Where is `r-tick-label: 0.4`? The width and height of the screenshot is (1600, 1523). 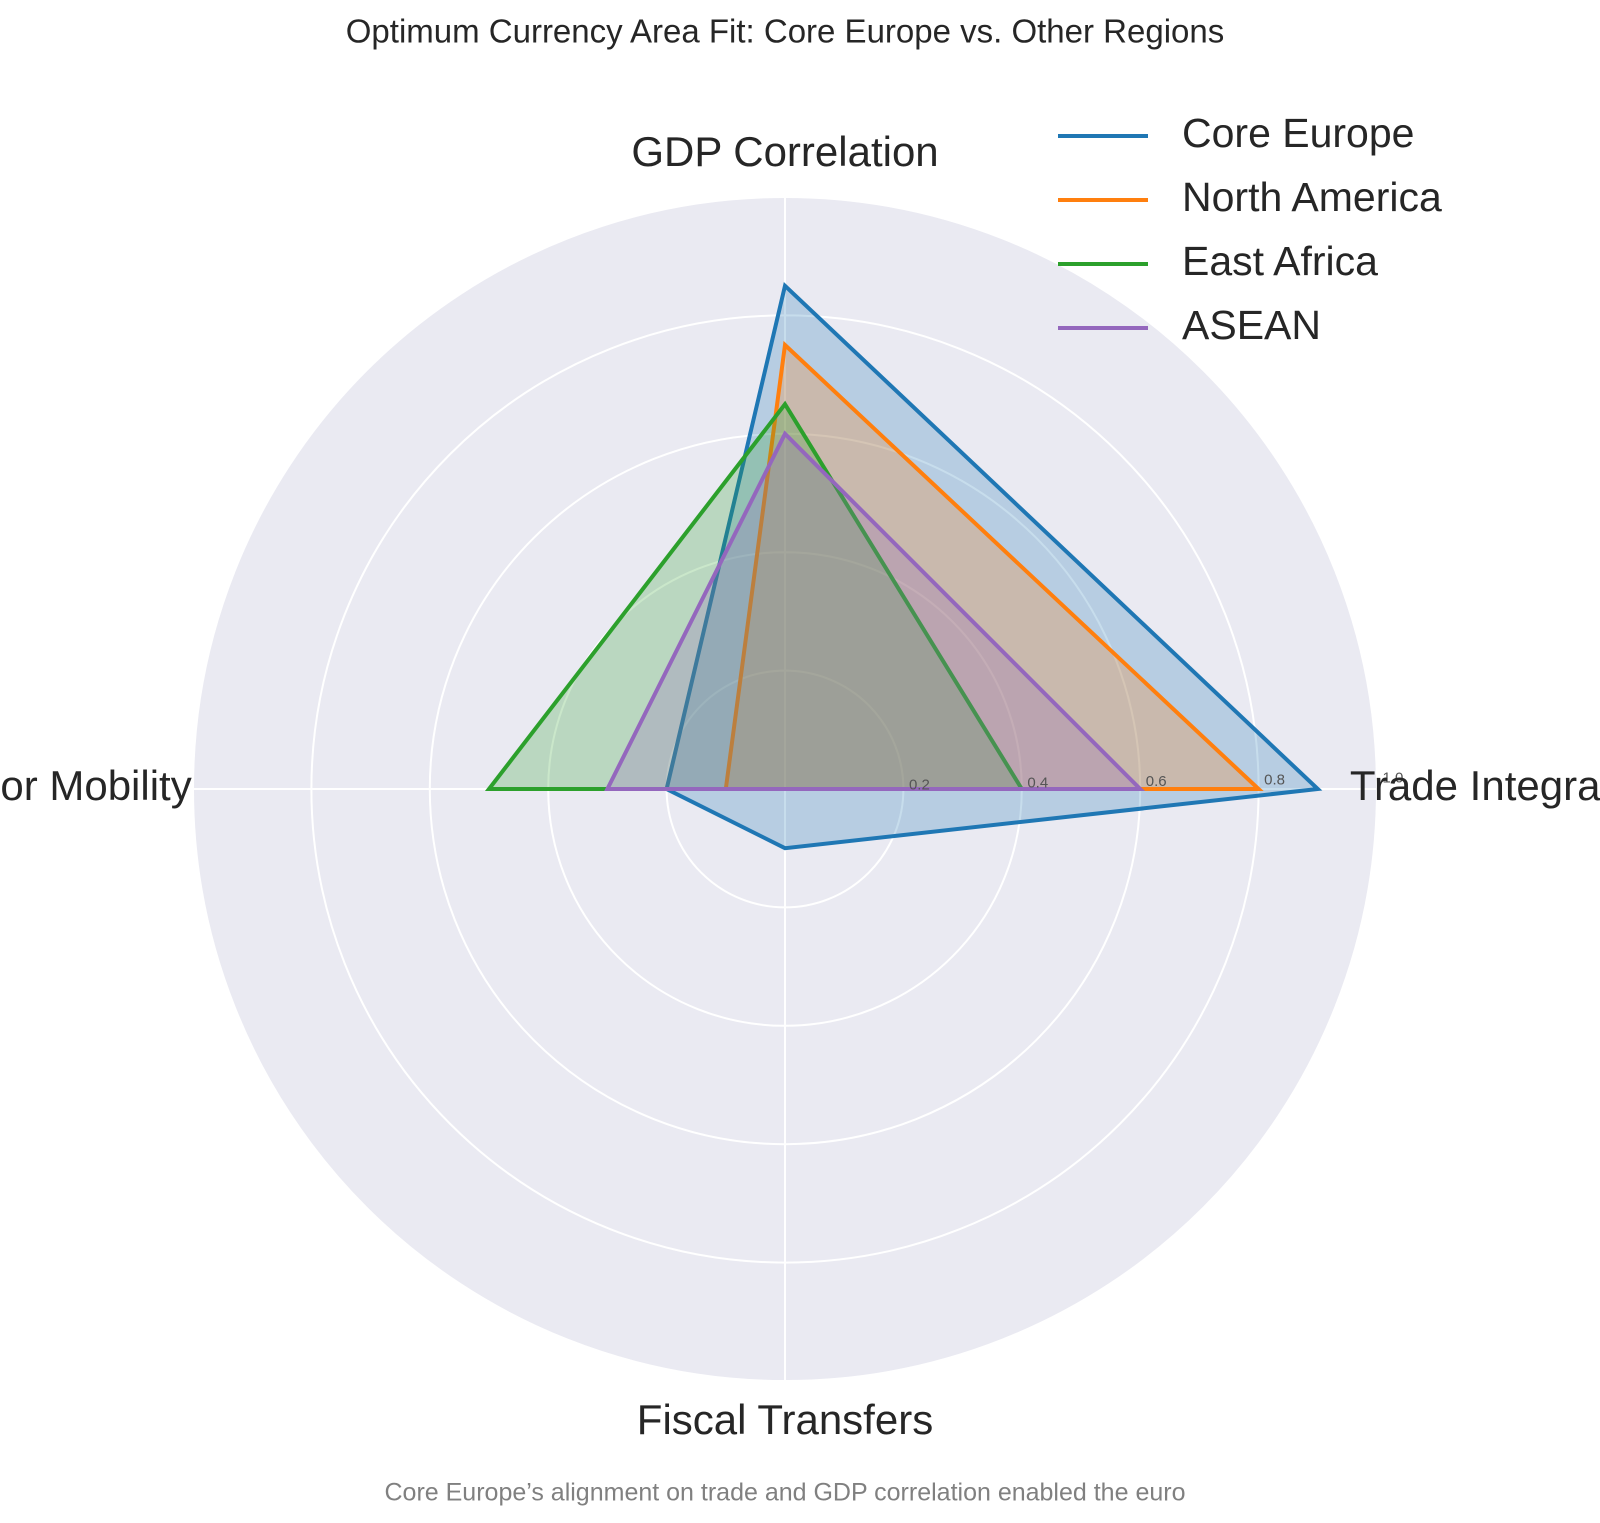 r-tick-label: 0.4 is located at coordinates (1037, 783).